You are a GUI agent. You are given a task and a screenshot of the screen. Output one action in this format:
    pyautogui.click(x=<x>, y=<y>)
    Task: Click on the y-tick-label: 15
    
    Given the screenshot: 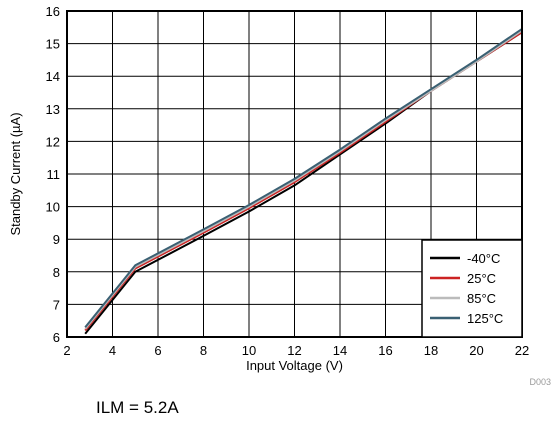 What is the action you would take?
    pyautogui.click(x=53, y=44)
    